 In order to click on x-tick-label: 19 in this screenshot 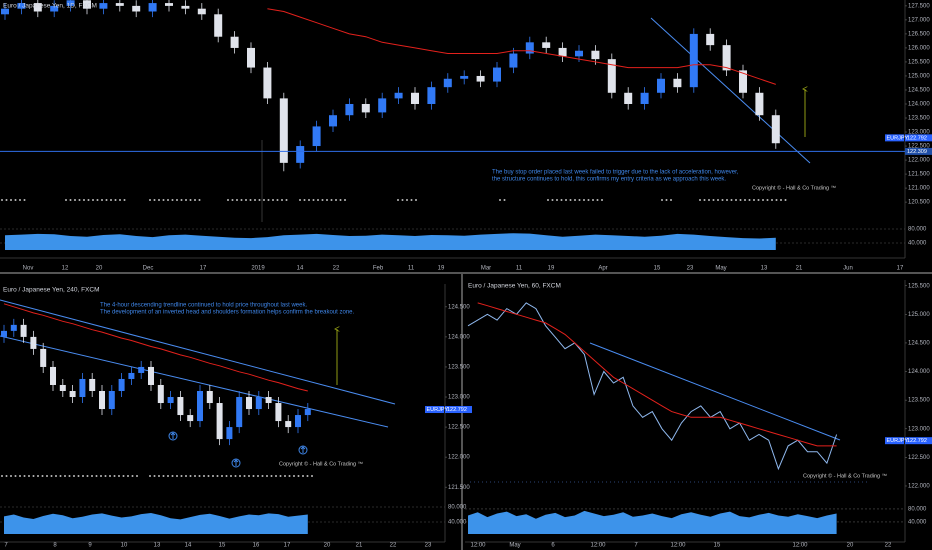, I will do `click(441, 269)`.